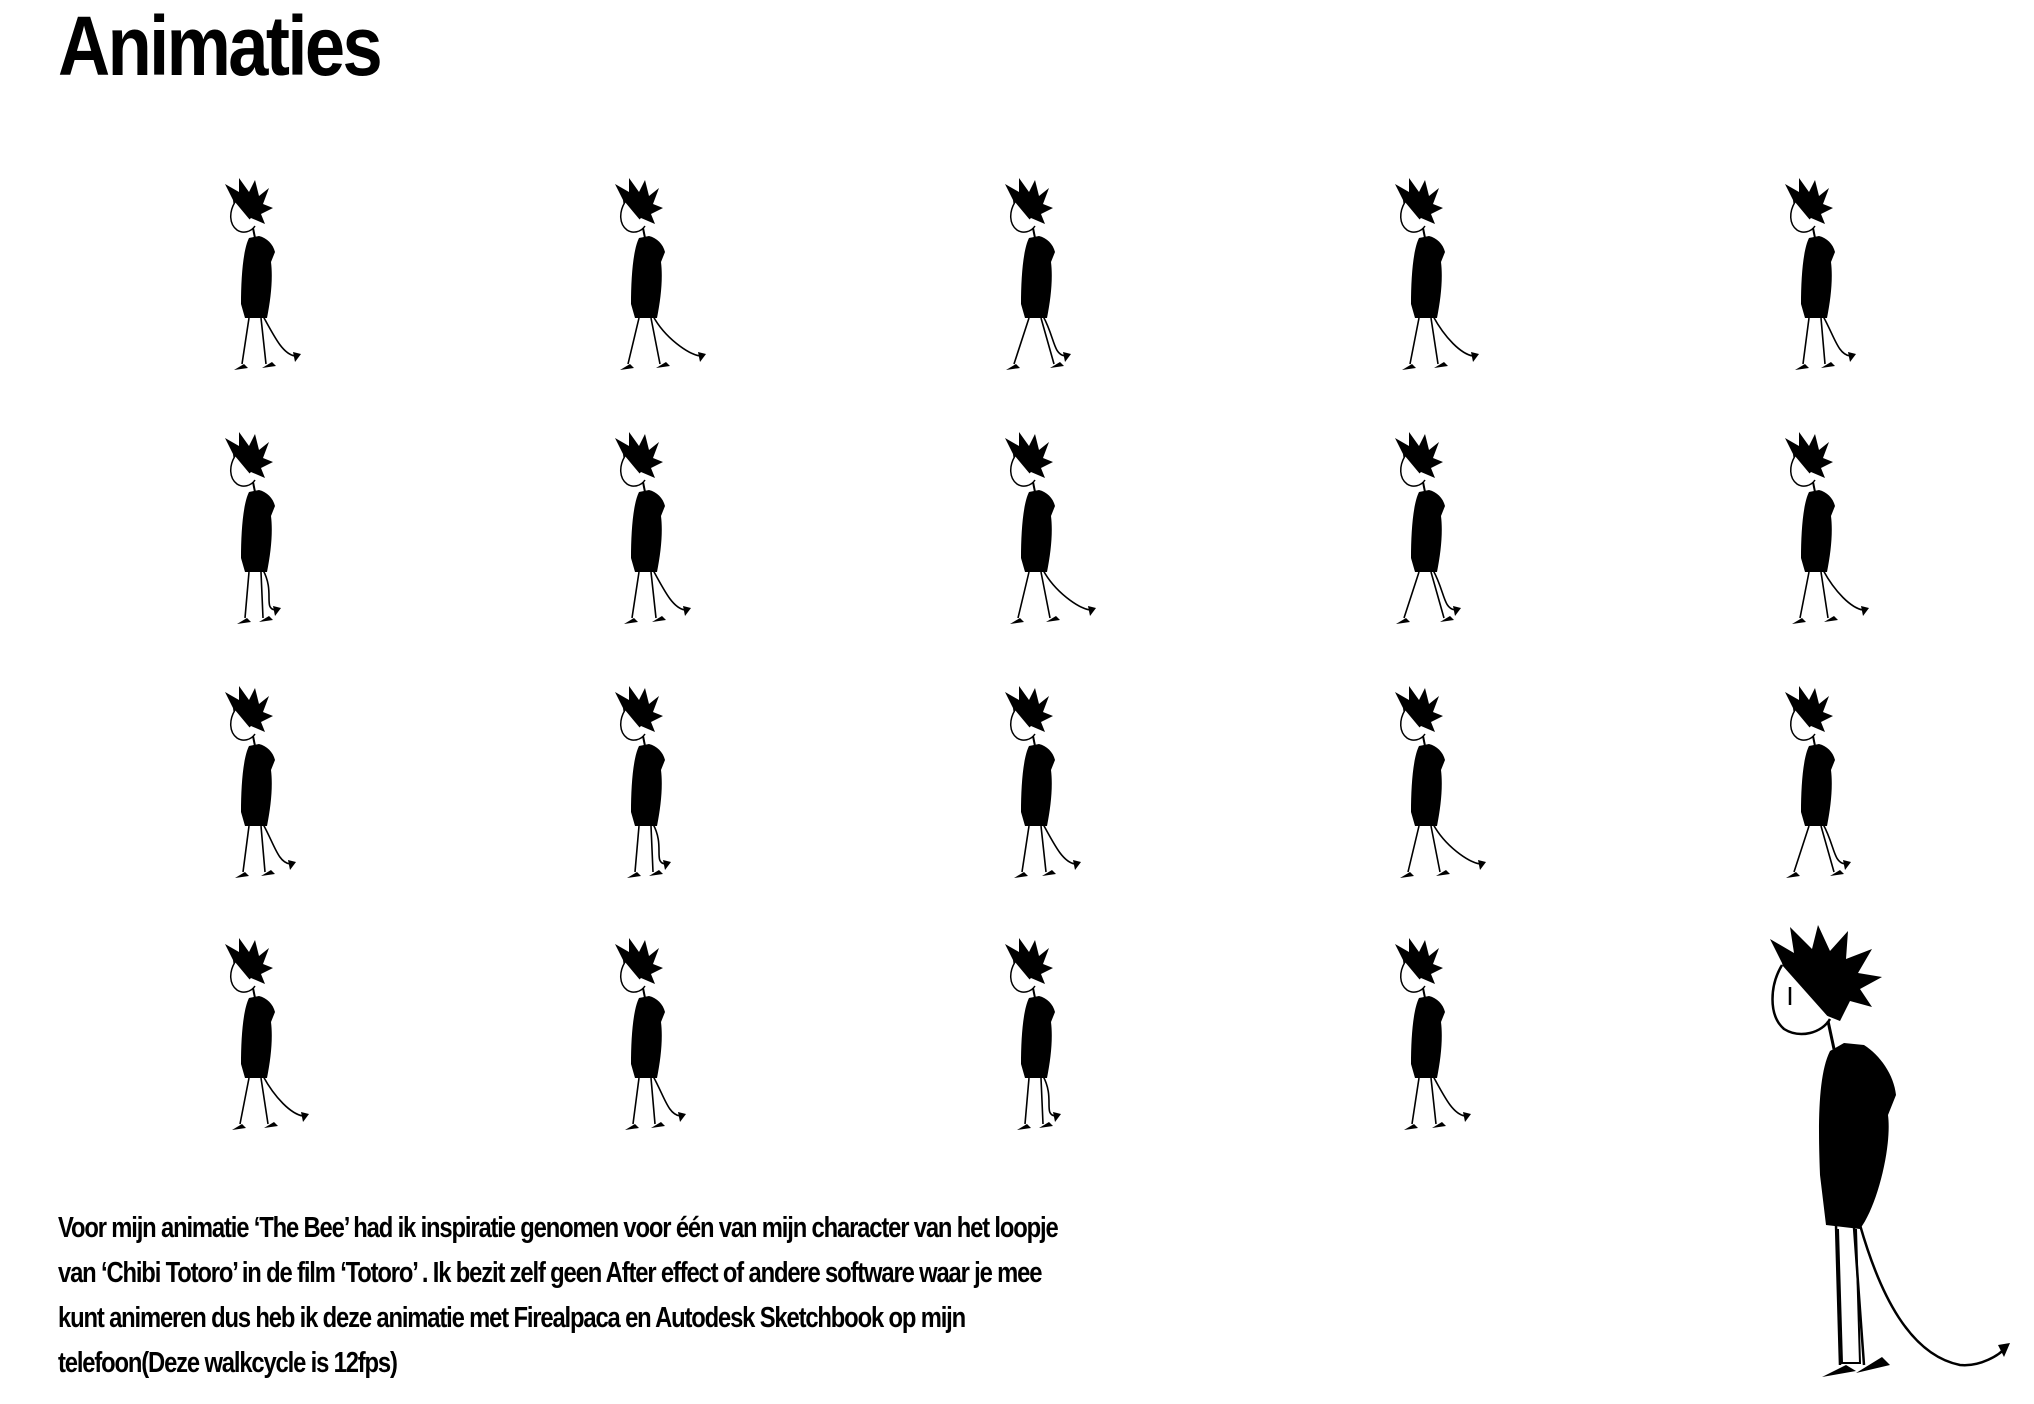 The width and height of the screenshot is (2034, 1404). What do you see at coordinates (1885, 1160) in the screenshot?
I see `character-drawing-large-icon` at bounding box center [1885, 1160].